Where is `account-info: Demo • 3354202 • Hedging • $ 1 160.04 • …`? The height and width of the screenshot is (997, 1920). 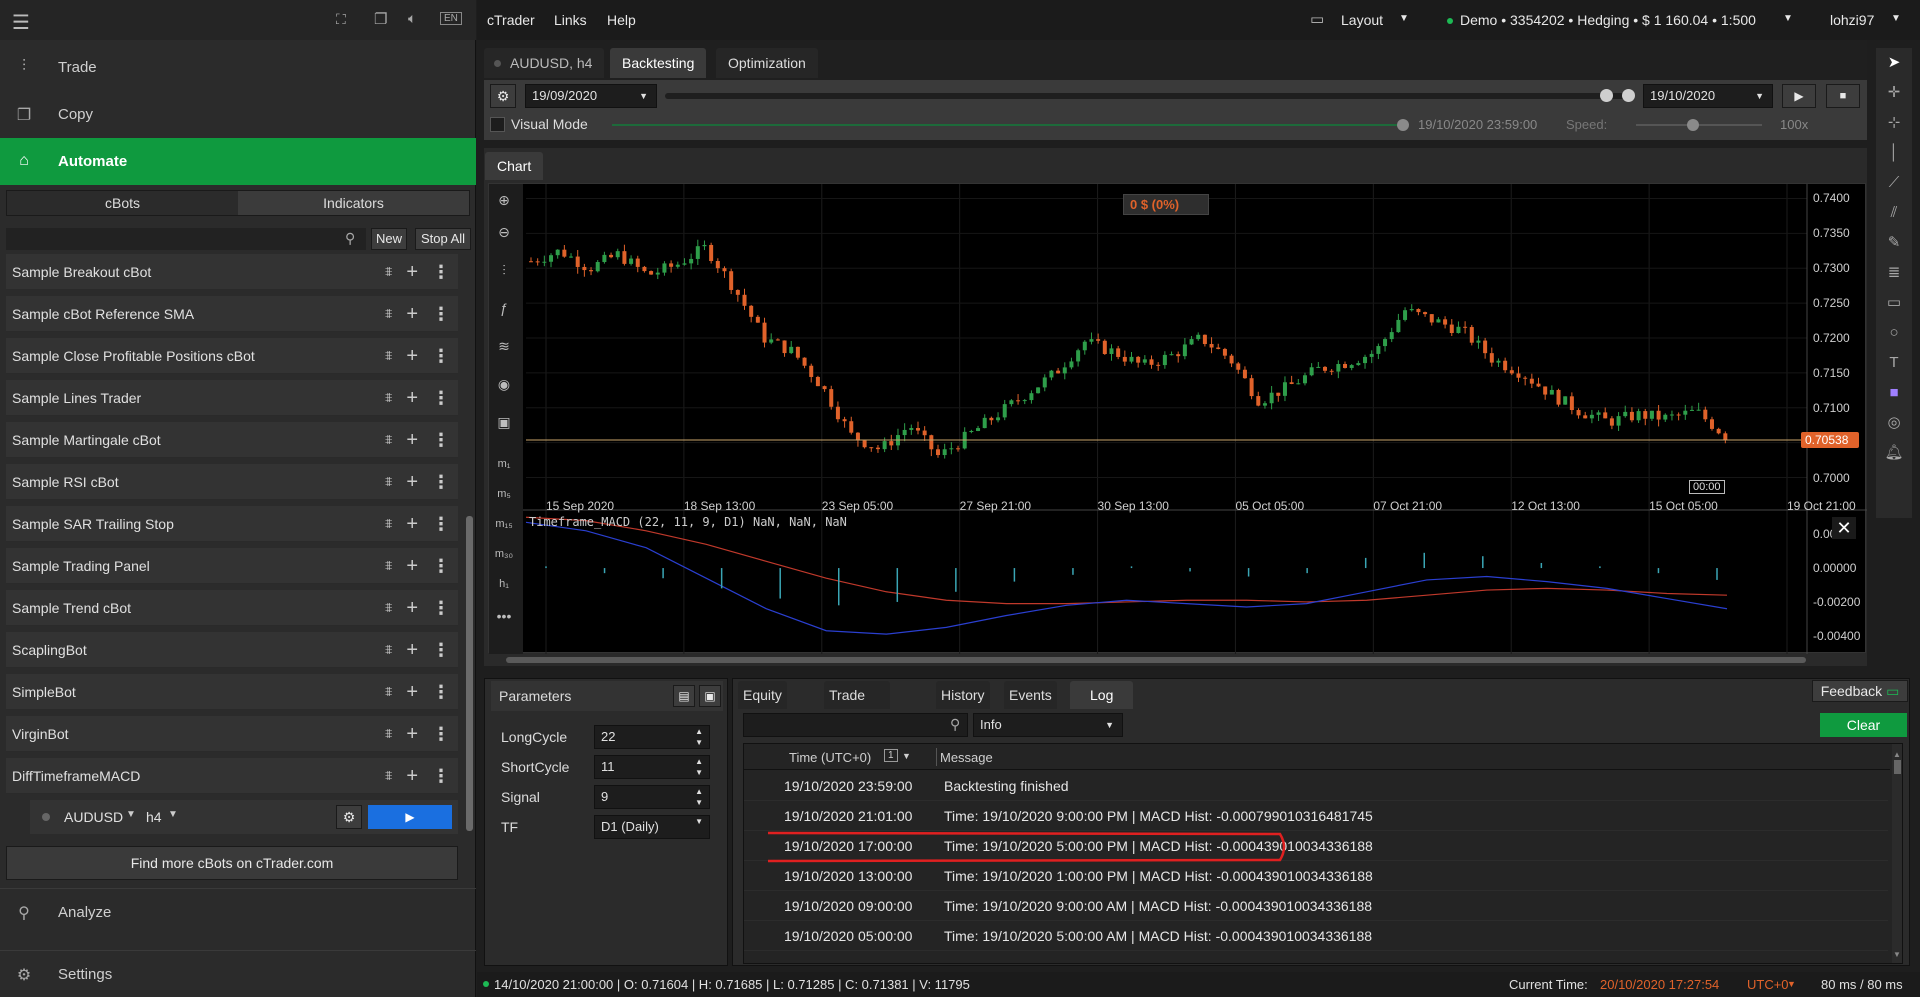
account-info: Demo • 3354202 • Hedging • $ 1 160.04 • … is located at coordinates (1608, 20).